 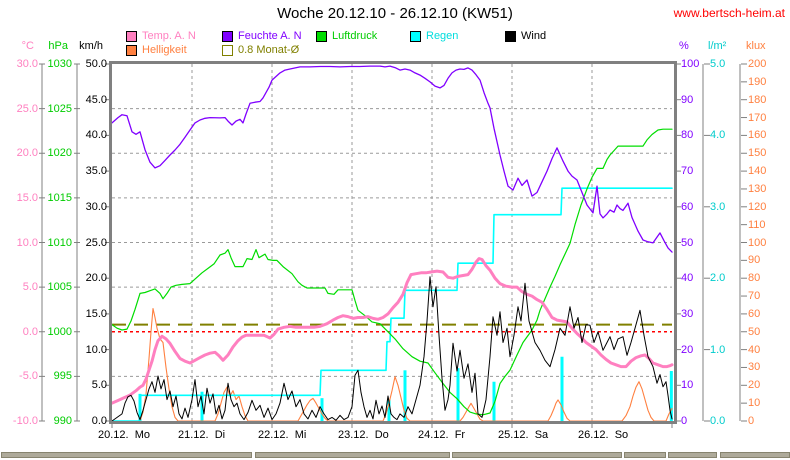 What do you see at coordinates (96, 242) in the screenshot?
I see `tick-label-wind: 25.0` at bounding box center [96, 242].